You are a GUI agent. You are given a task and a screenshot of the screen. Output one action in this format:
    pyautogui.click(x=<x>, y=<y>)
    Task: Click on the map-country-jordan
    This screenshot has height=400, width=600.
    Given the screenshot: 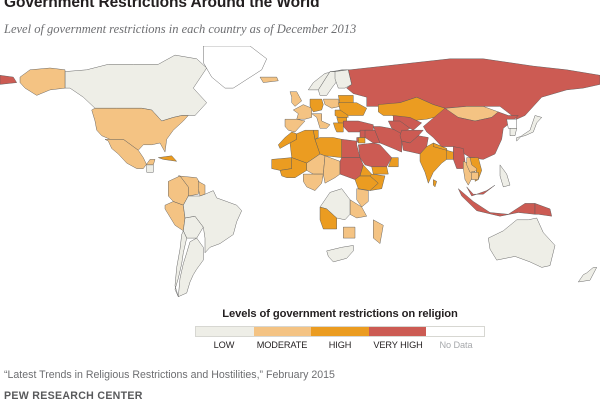 What is the action you would take?
    pyautogui.click(x=361, y=141)
    